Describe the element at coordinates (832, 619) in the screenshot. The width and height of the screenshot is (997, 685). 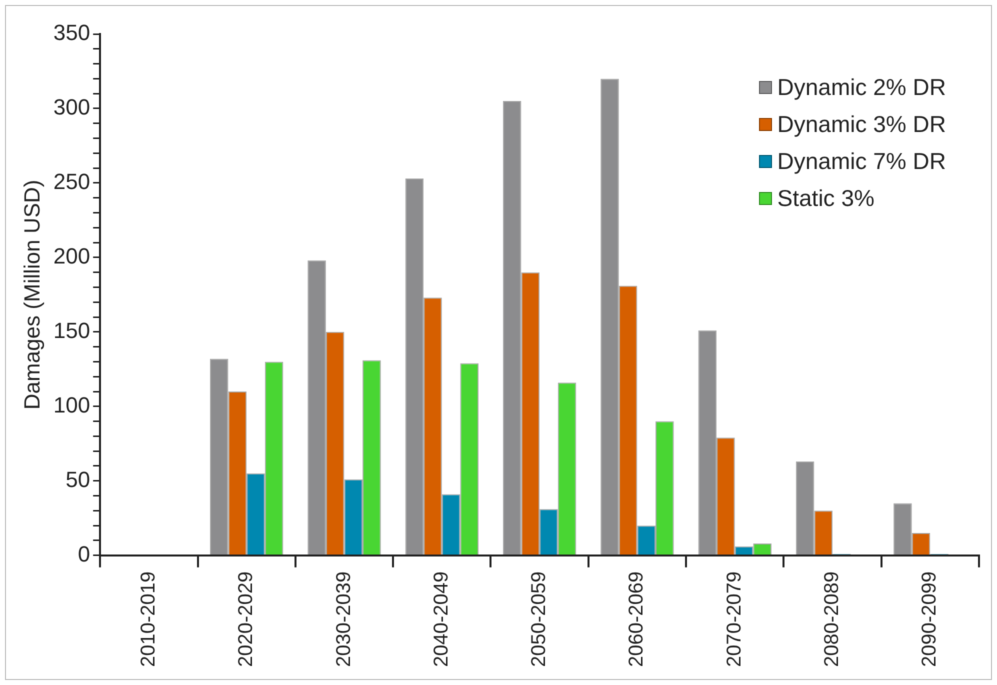
I see `x-tick-label: 2080-2089` at that location.